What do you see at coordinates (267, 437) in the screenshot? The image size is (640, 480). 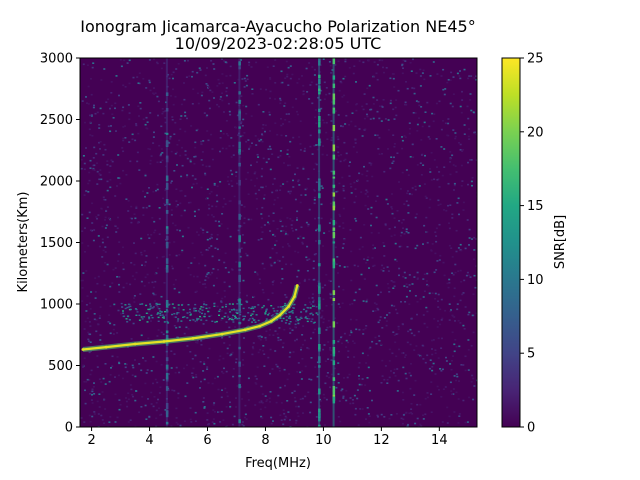 I see `x-axis: 2 4 6 8 10 12 14` at bounding box center [267, 437].